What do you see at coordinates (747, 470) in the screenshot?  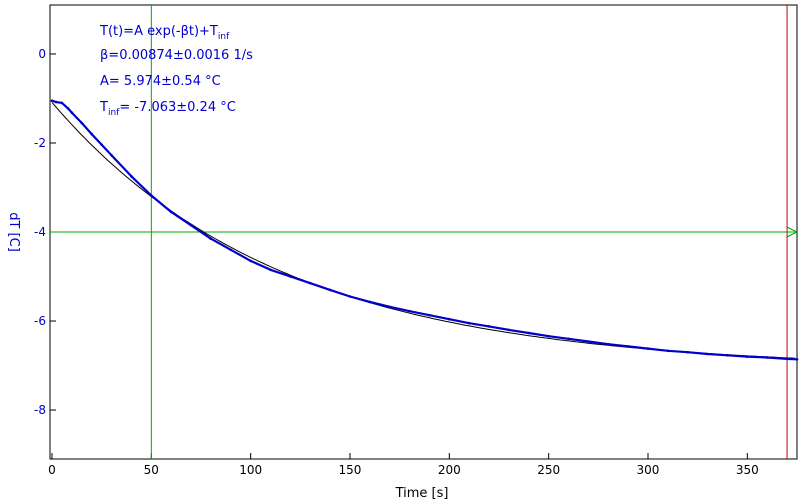 I see `x-tick-label: 350` at bounding box center [747, 470].